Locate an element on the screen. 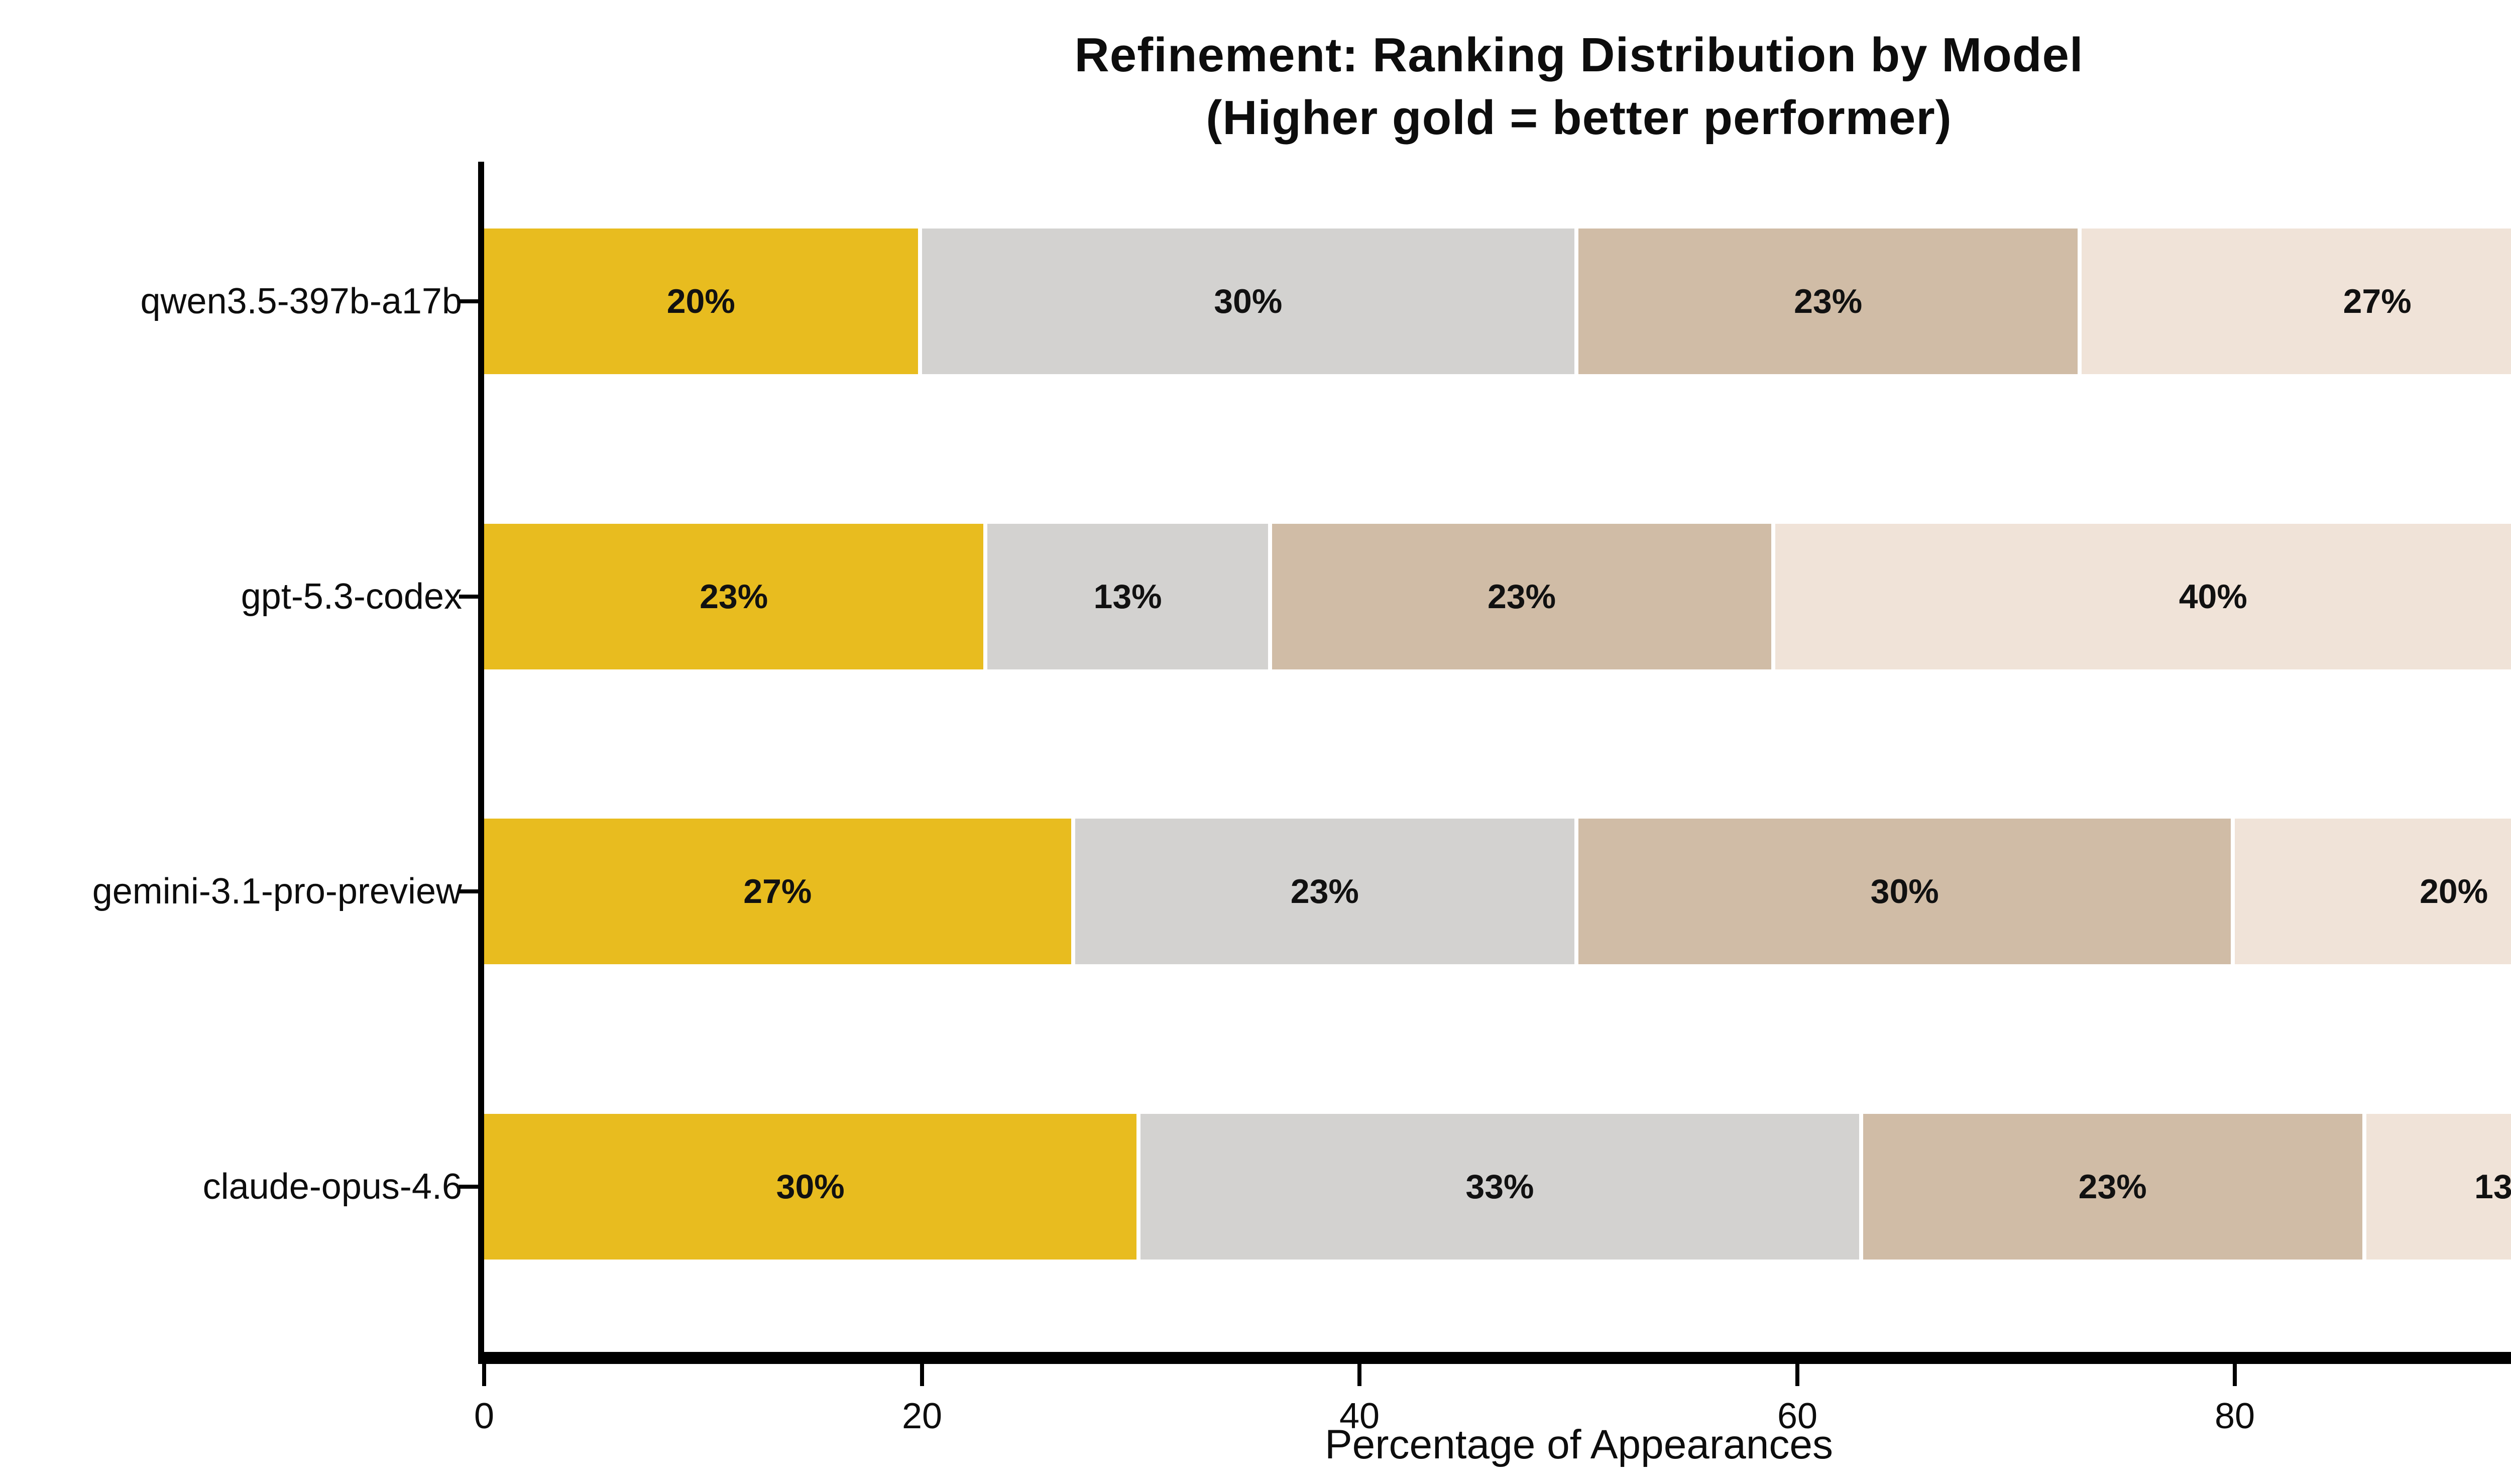 The image size is (2511, 1484). bar-segment-4th: 13% is located at coordinates (2438, 1187).